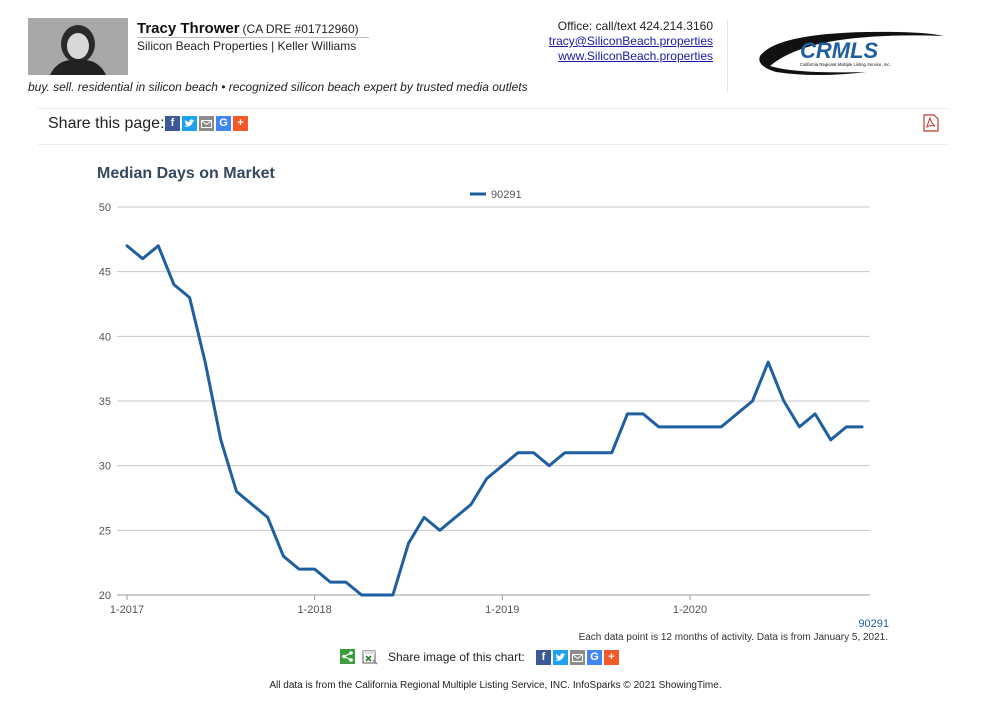 The image size is (991, 710). What do you see at coordinates (635, 56) in the screenshot?
I see `website-link: www.SiliconBeach.properties` at bounding box center [635, 56].